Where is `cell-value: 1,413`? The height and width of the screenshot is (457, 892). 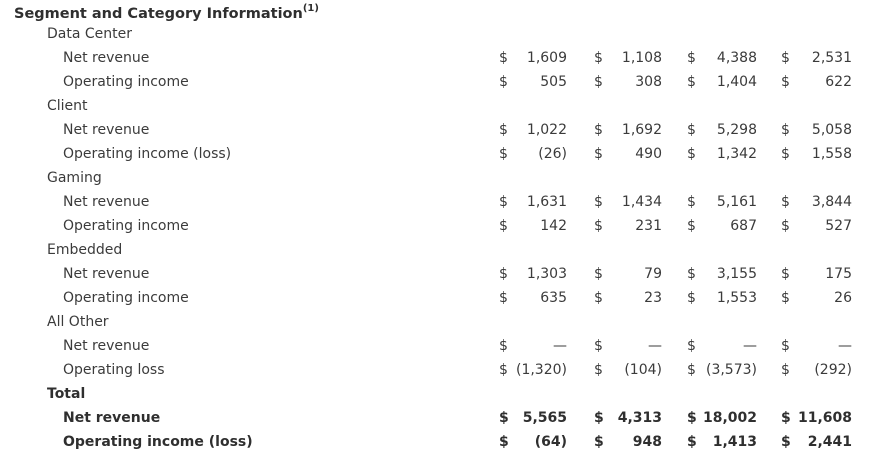
cell-value: 1,413 is located at coordinates (734, 442).